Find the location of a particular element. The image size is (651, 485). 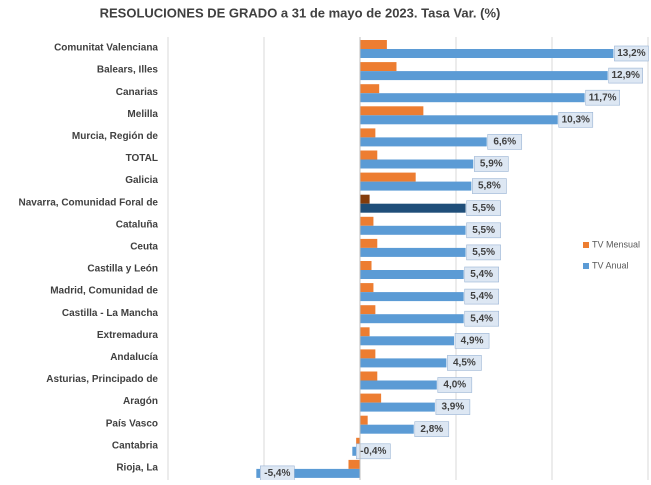

data-label: -0,4% is located at coordinates (373, 451).